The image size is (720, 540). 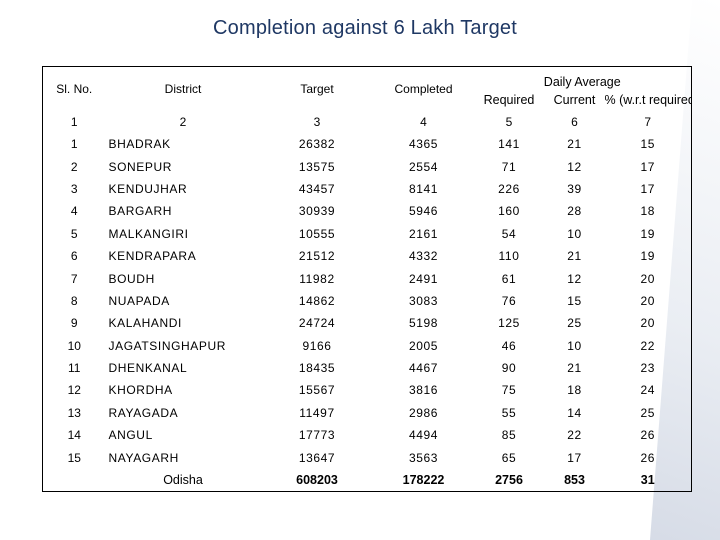 I want to click on cell-sl-no: 6, so click(x=74, y=256).